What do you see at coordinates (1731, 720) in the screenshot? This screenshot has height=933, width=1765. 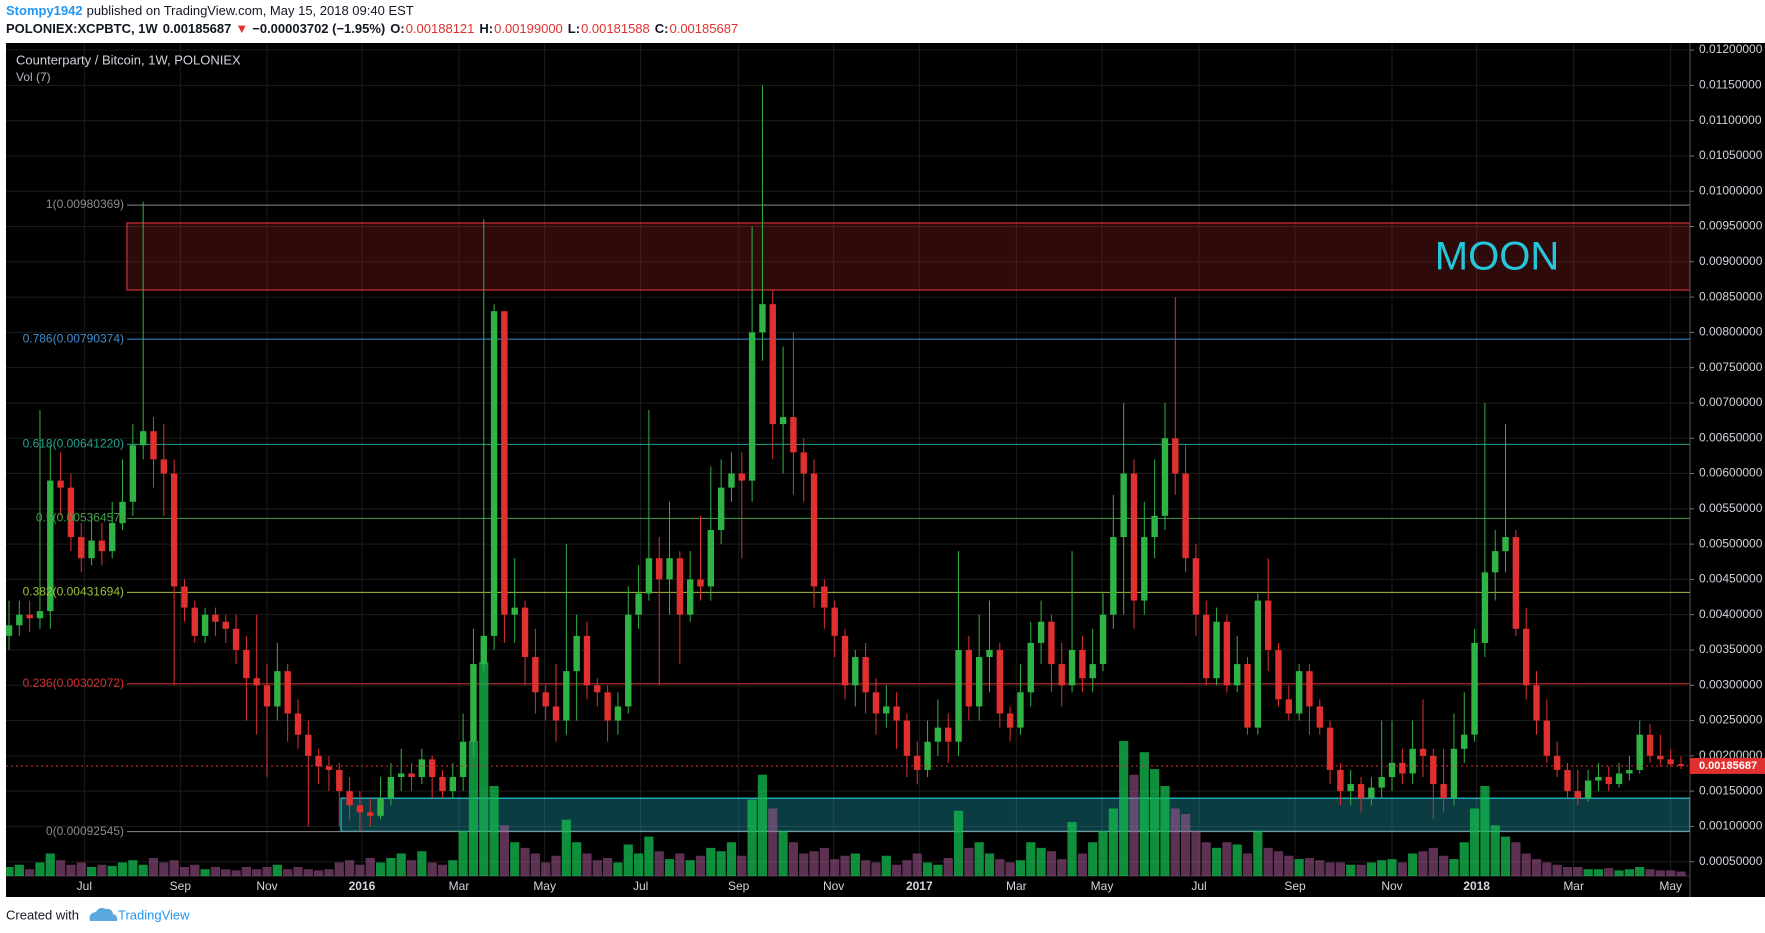 I see `y-tick-label: 0.00250000` at bounding box center [1731, 720].